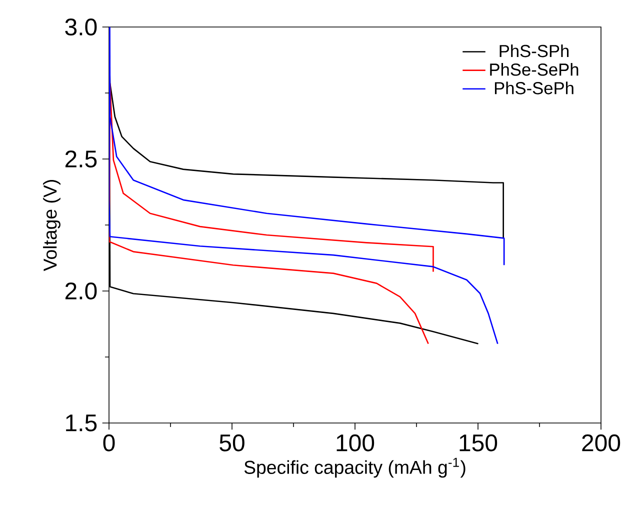 Image resolution: width=625 pixels, height=507 pixels. I want to click on y-axis-title: Voltage (V), so click(51, 226).